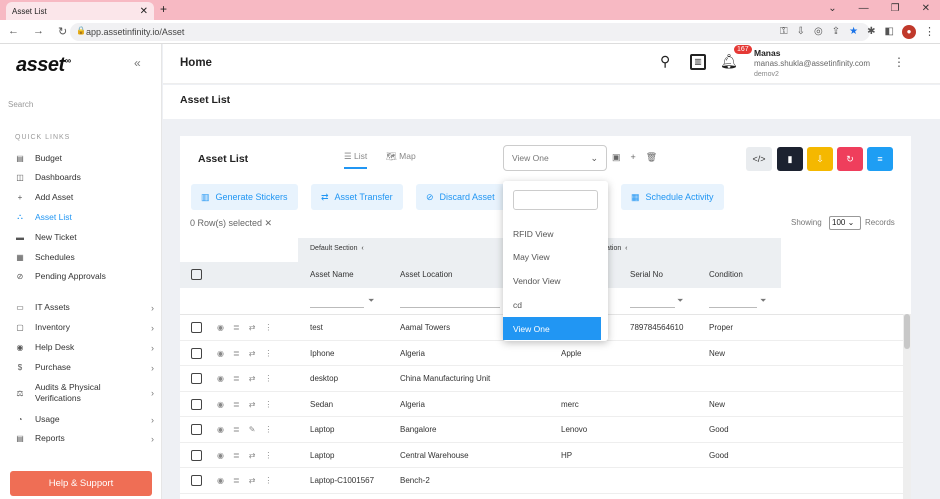 The width and height of the screenshot is (940, 499). What do you see at coordinates (80, 11) in the screenshot?
I see `browser-tab: Asset List ✕` at bounding box center [80, 11].